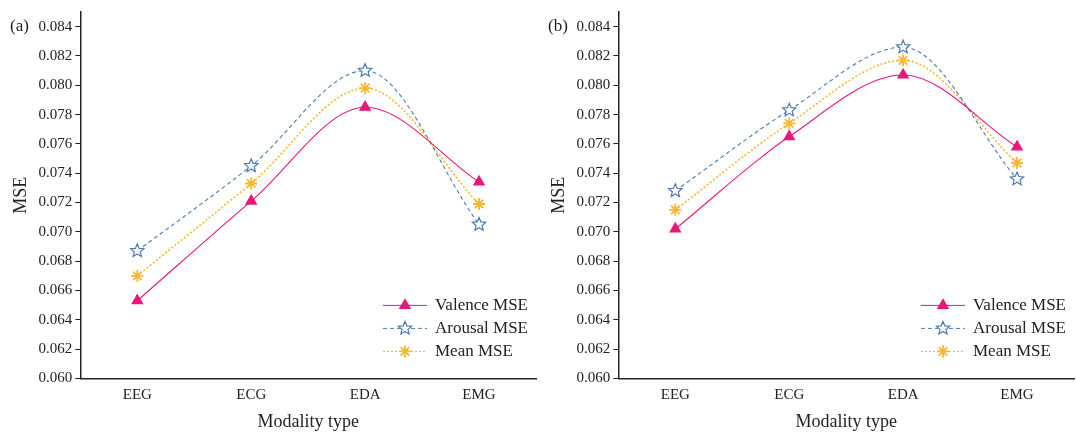 Image resolution: width=1076 pixels, height=437 pixels. Describe the element at coordinates (19, 26) in the screenshot. I see `chart-title: (a)` at that location.